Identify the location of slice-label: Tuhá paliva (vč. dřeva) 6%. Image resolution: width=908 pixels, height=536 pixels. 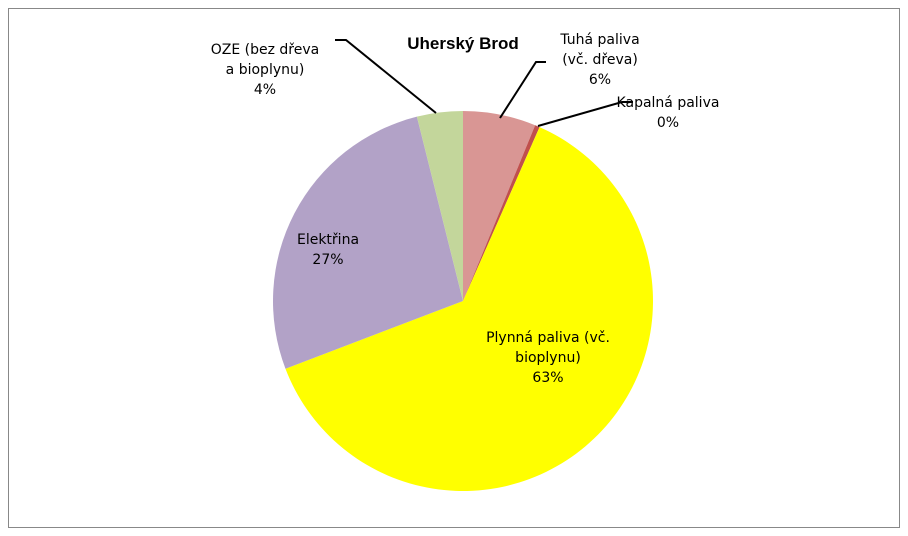
(599, 60).